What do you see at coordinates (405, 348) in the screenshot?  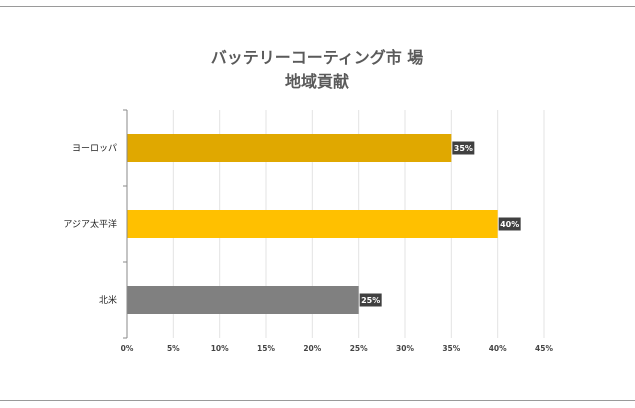 I see `x-tick-label: 30%` at bounding box center [405, 348].